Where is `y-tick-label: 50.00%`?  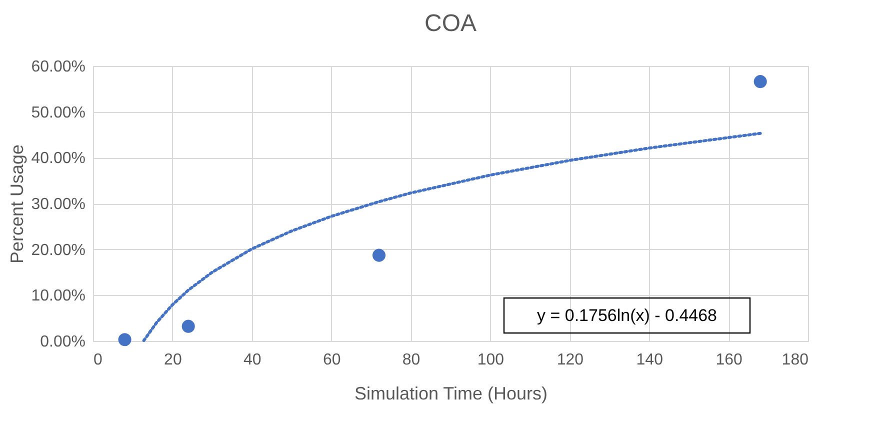 y-tick-label: 50.00% is located at coordinates (58, 113).